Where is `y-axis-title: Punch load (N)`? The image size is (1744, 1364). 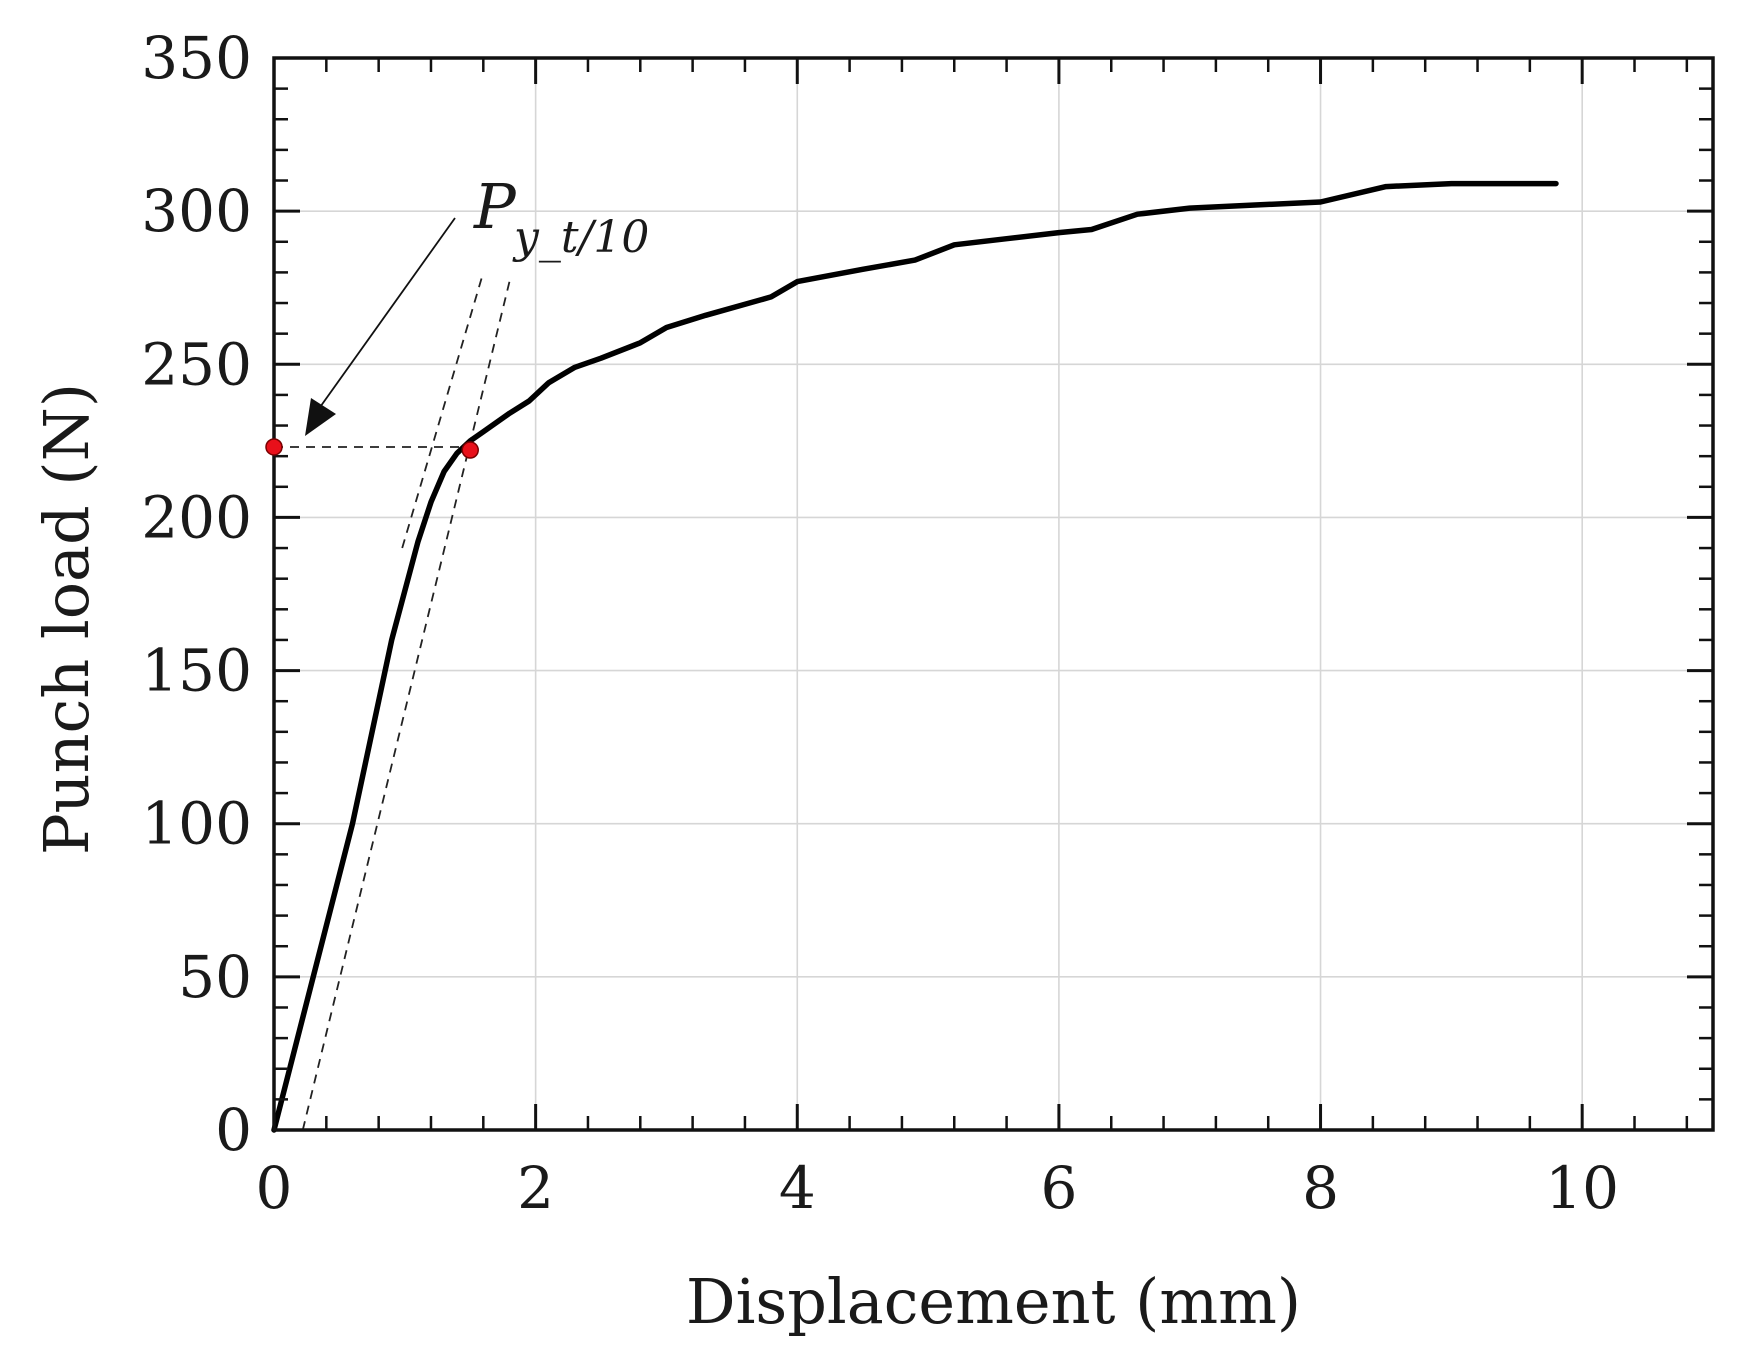 y-axis-title: Punch load (N) is located at coordinates (66, 619).